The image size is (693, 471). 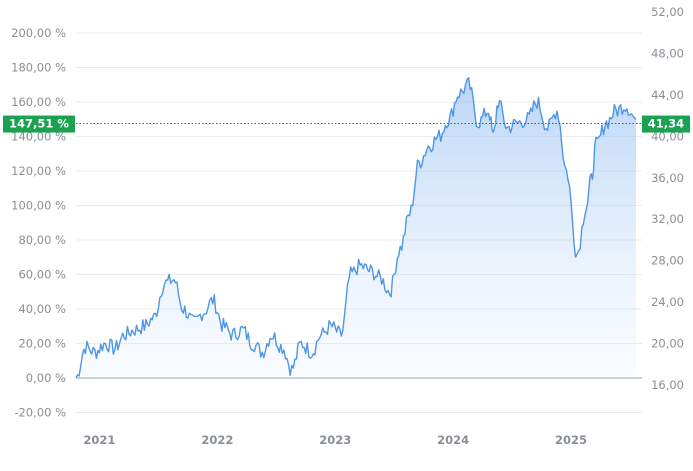 I want to click on current-price-badge, so click(x=666, y=124).